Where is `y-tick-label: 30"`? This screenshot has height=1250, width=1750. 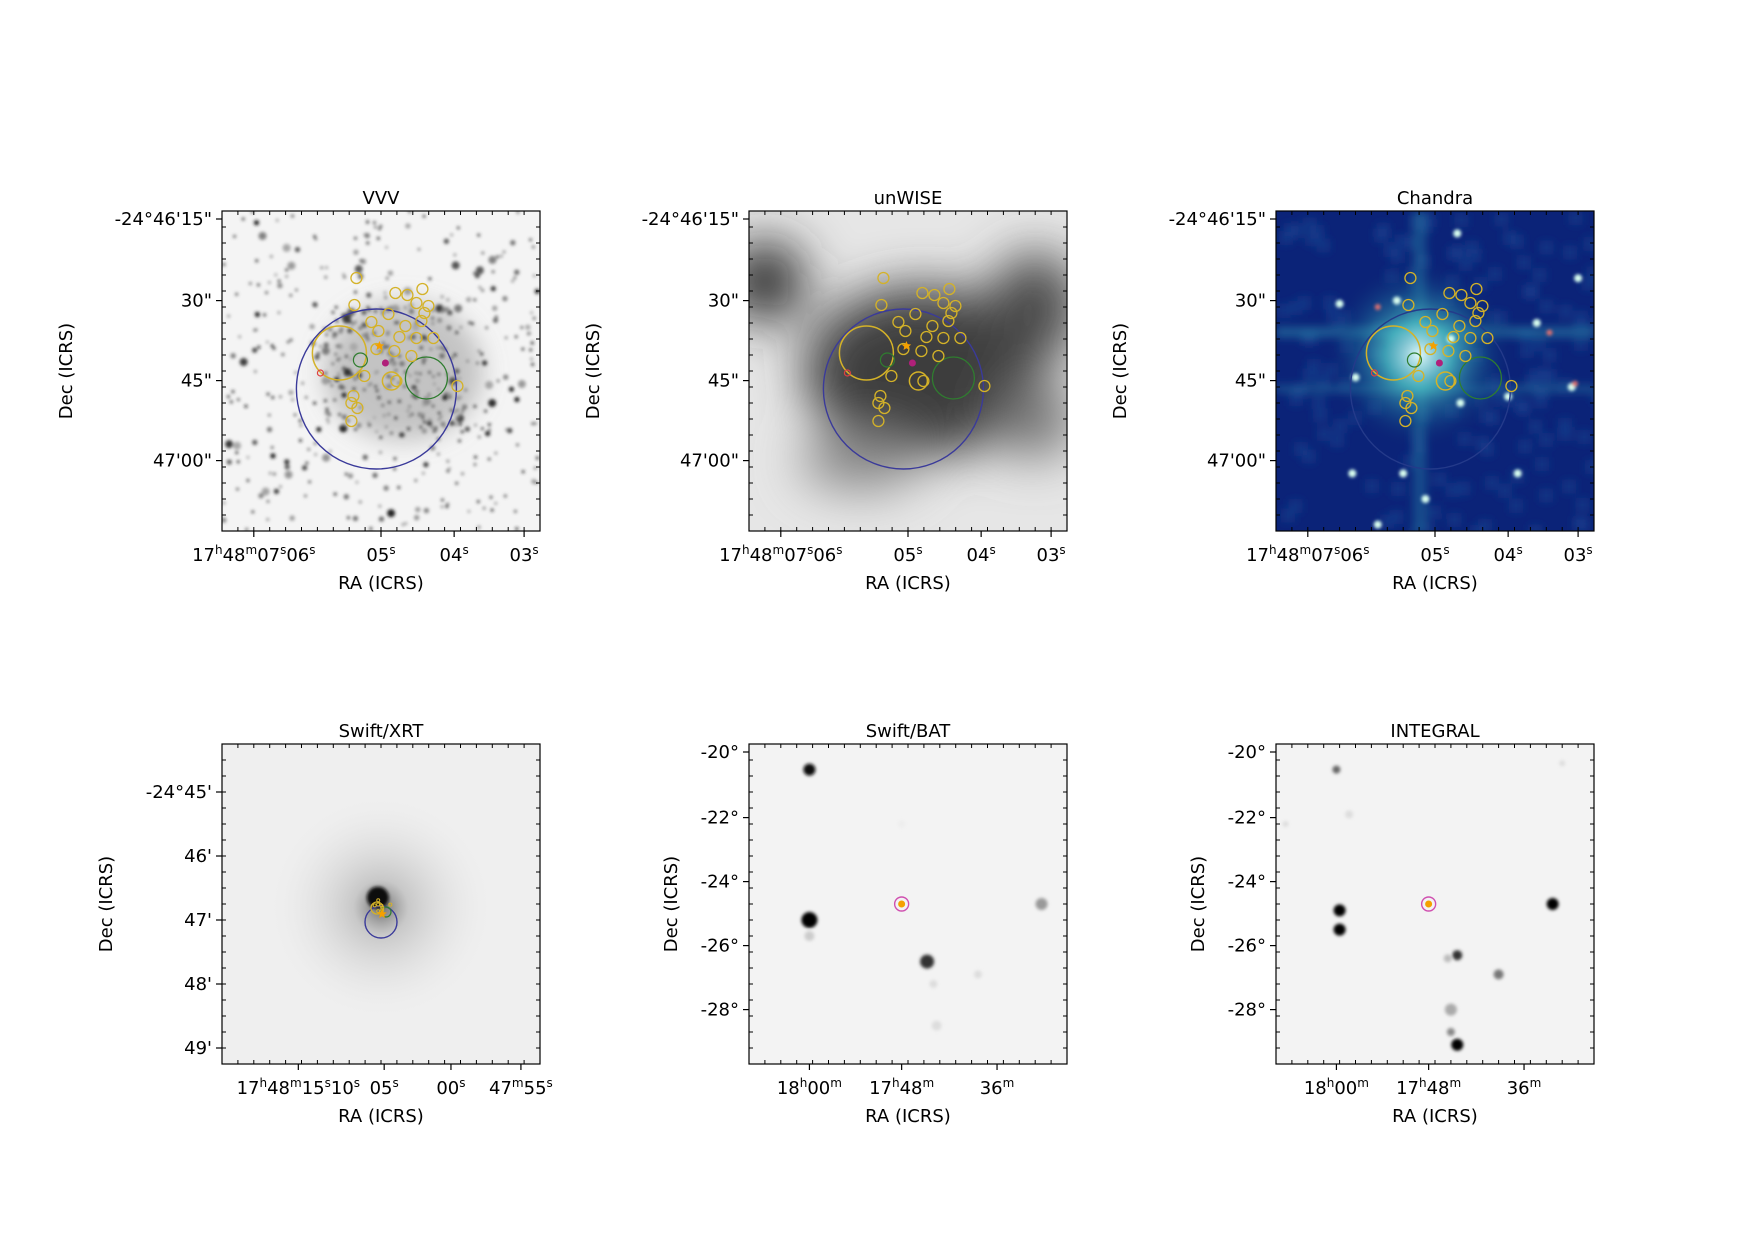
y-tick-label: 30" is located at coordinates (196, 301).